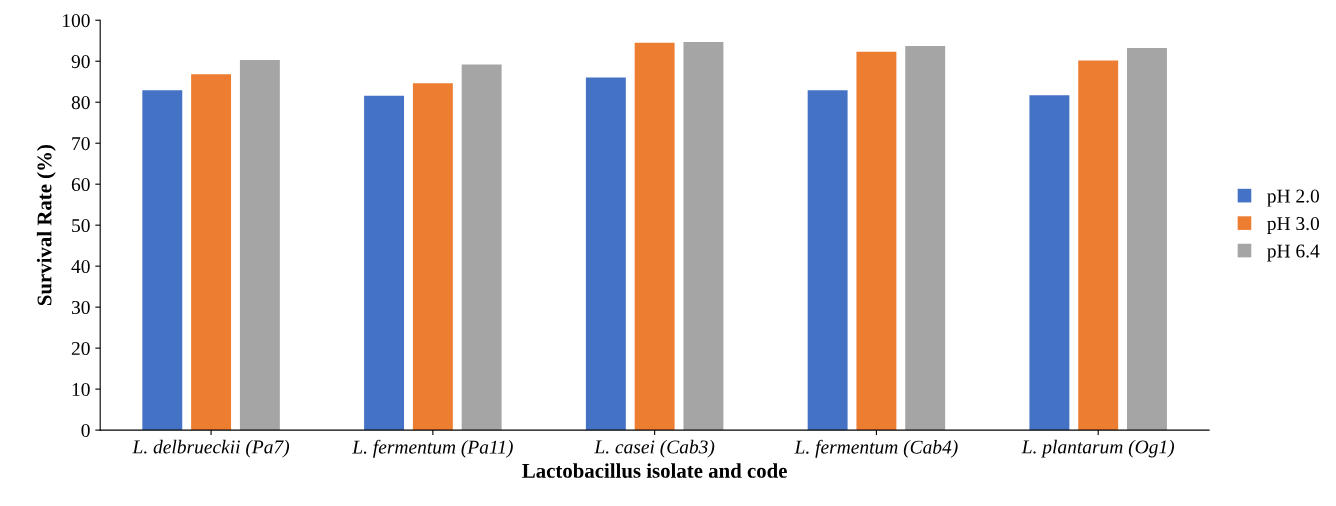  What do you see at coordinates (1293, 225) in the screenshot?
I see `legend-label: pH 3.0` at bounding box center [1293, 225].